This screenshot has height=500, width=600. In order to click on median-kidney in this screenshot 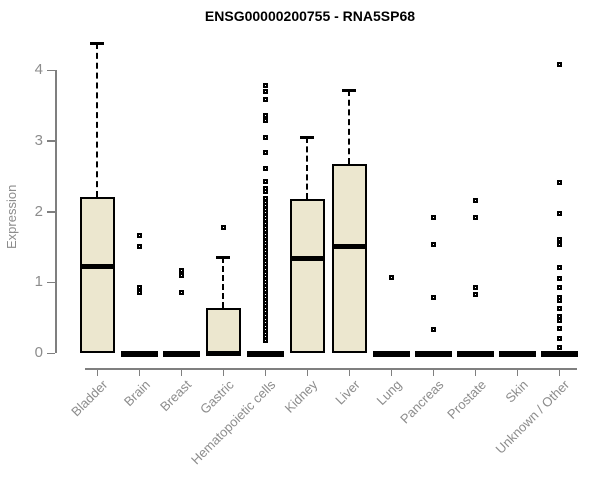, I will do `click(307, 259)`.